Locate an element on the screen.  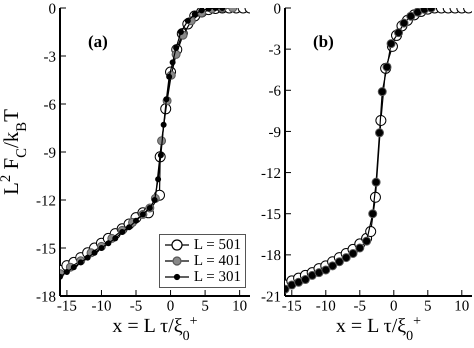
legend-label: L = 501 is located at coordinates (217, 245).